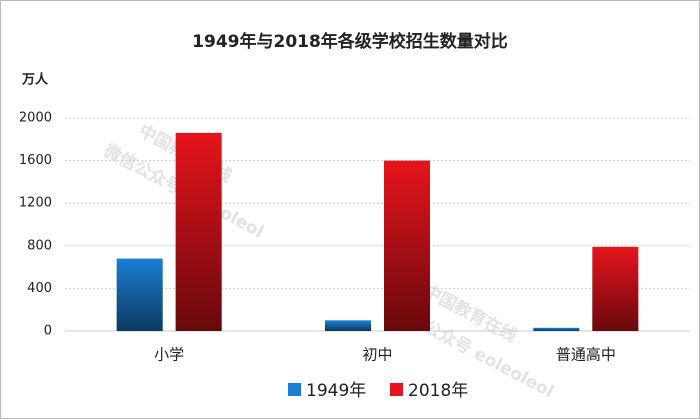 This screenshot has width=700, height=419. I want to click on y-tick-label: 400, so click(39, 288).